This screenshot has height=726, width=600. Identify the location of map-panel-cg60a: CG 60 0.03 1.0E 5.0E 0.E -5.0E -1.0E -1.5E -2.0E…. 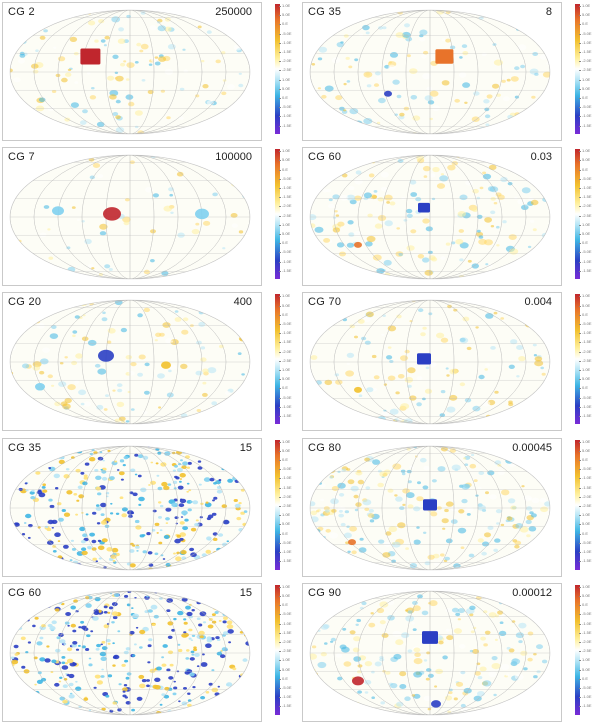
(450, 218).